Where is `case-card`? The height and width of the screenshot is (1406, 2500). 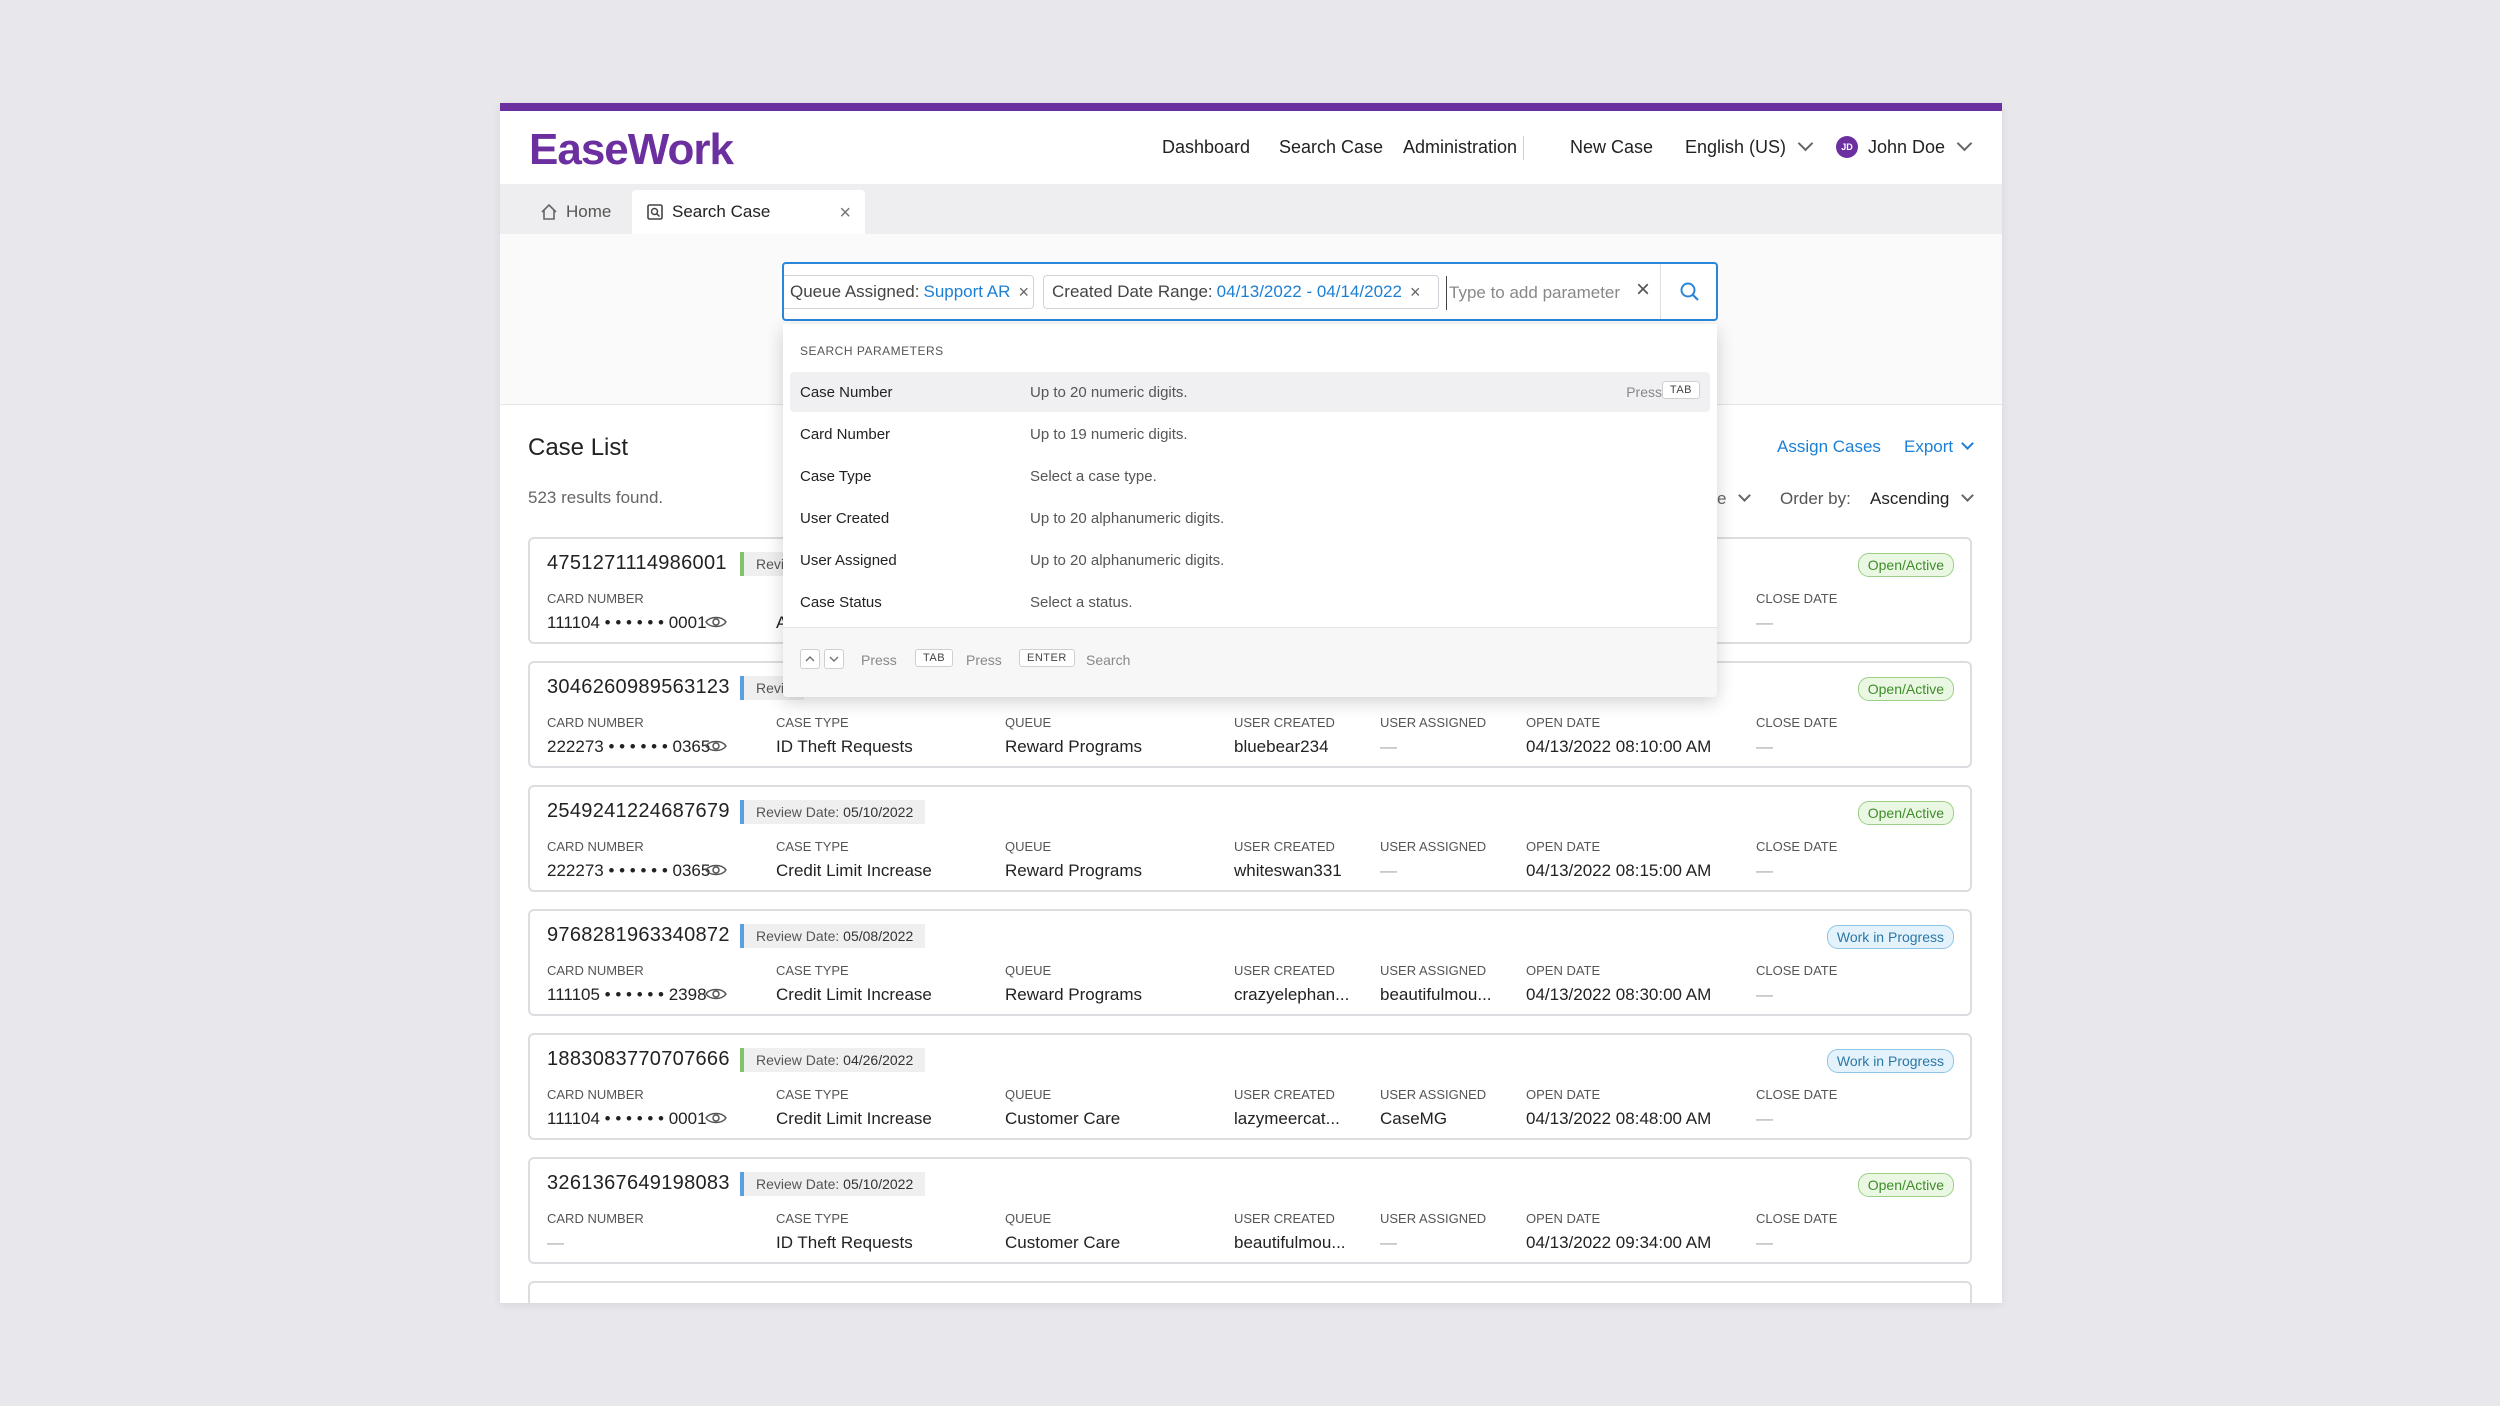
case-card is located at coordinates (1250, 1292).